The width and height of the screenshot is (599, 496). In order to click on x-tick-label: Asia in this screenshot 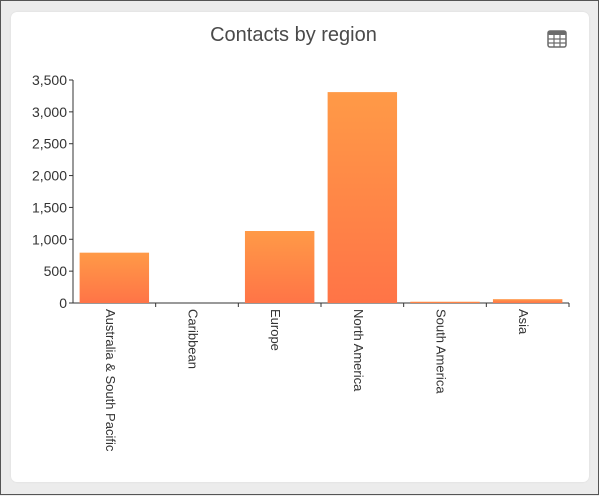, I will do `click(523, 322)`.